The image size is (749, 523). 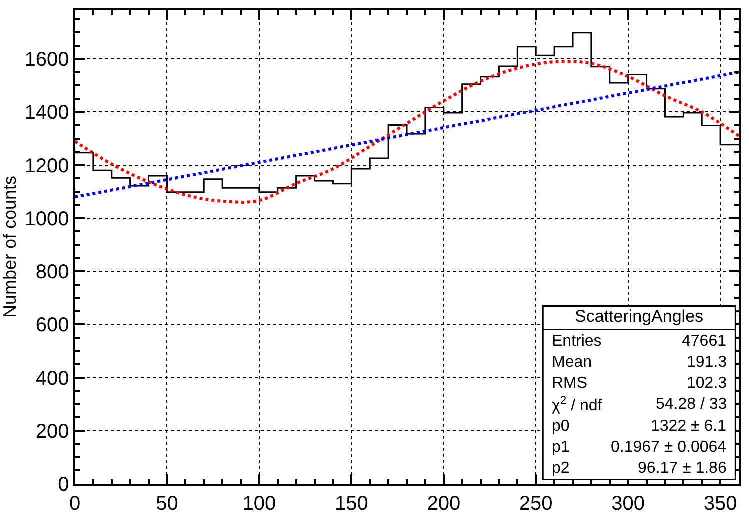 What do you see at coordinates (707, 383) in the screenshot?
I see `annotation: 102.3` at bounding box center [707, 383].